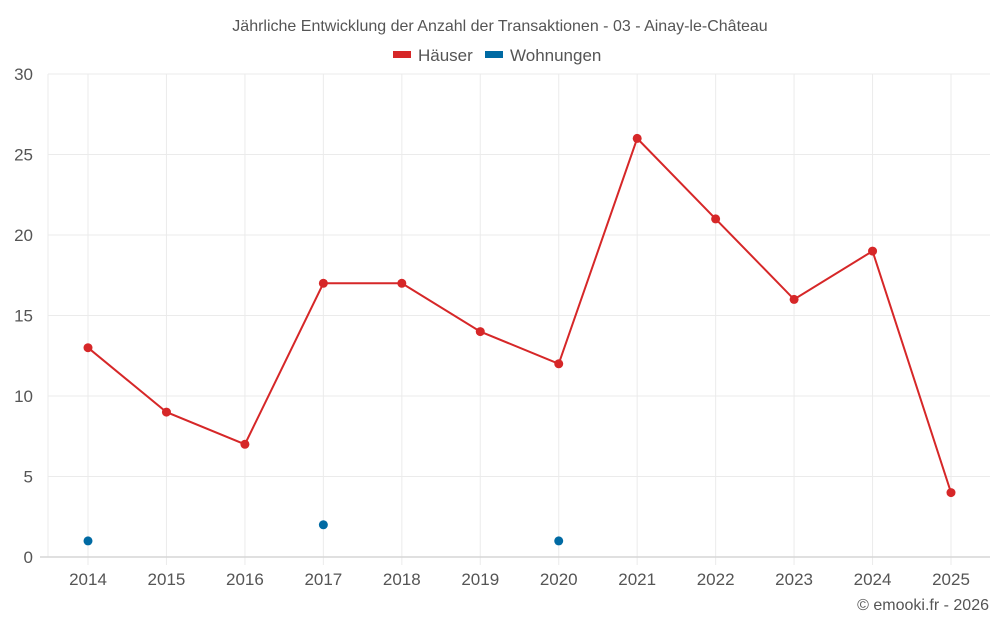 This screenshot has height=625, width=1000. I want to click on legend: Häuser Wohnungen, so click(497, 55).